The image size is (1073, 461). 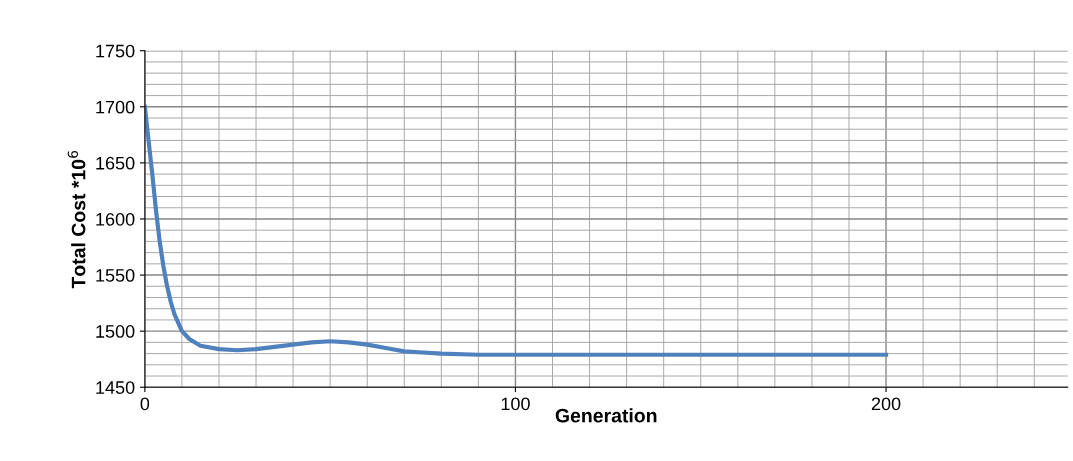 I want to click on y-tick-label: 1600, so click(x=115, y=219).